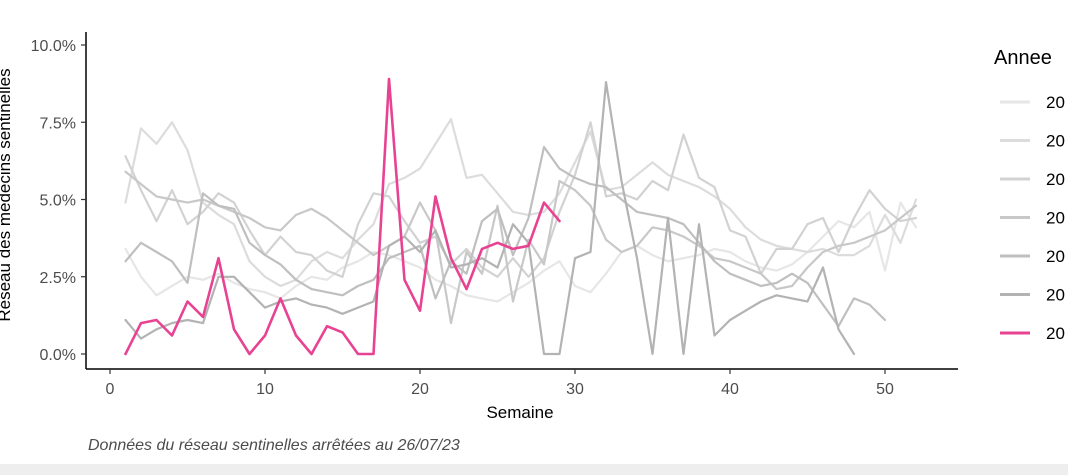 Image resolution: width=1068 pixels, height=475 pixels. I want to click on y-axis-title: Réseau des médecins sentinelles, so click(7, 194).